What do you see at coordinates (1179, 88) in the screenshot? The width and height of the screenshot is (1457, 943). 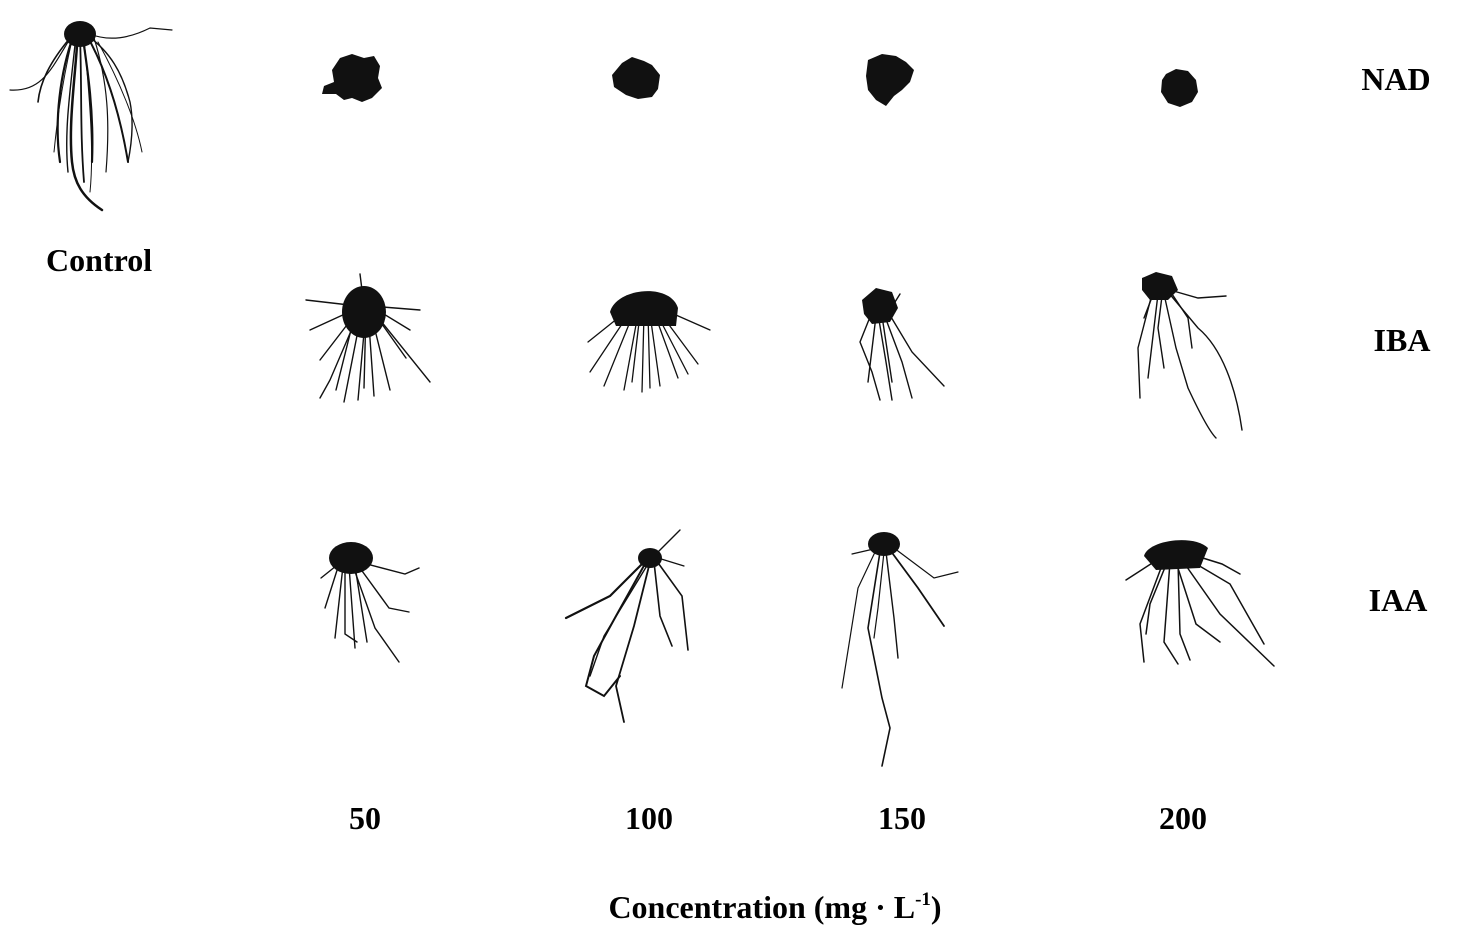 I see `nad-200-root-image` at bounding box center [1179, 88].